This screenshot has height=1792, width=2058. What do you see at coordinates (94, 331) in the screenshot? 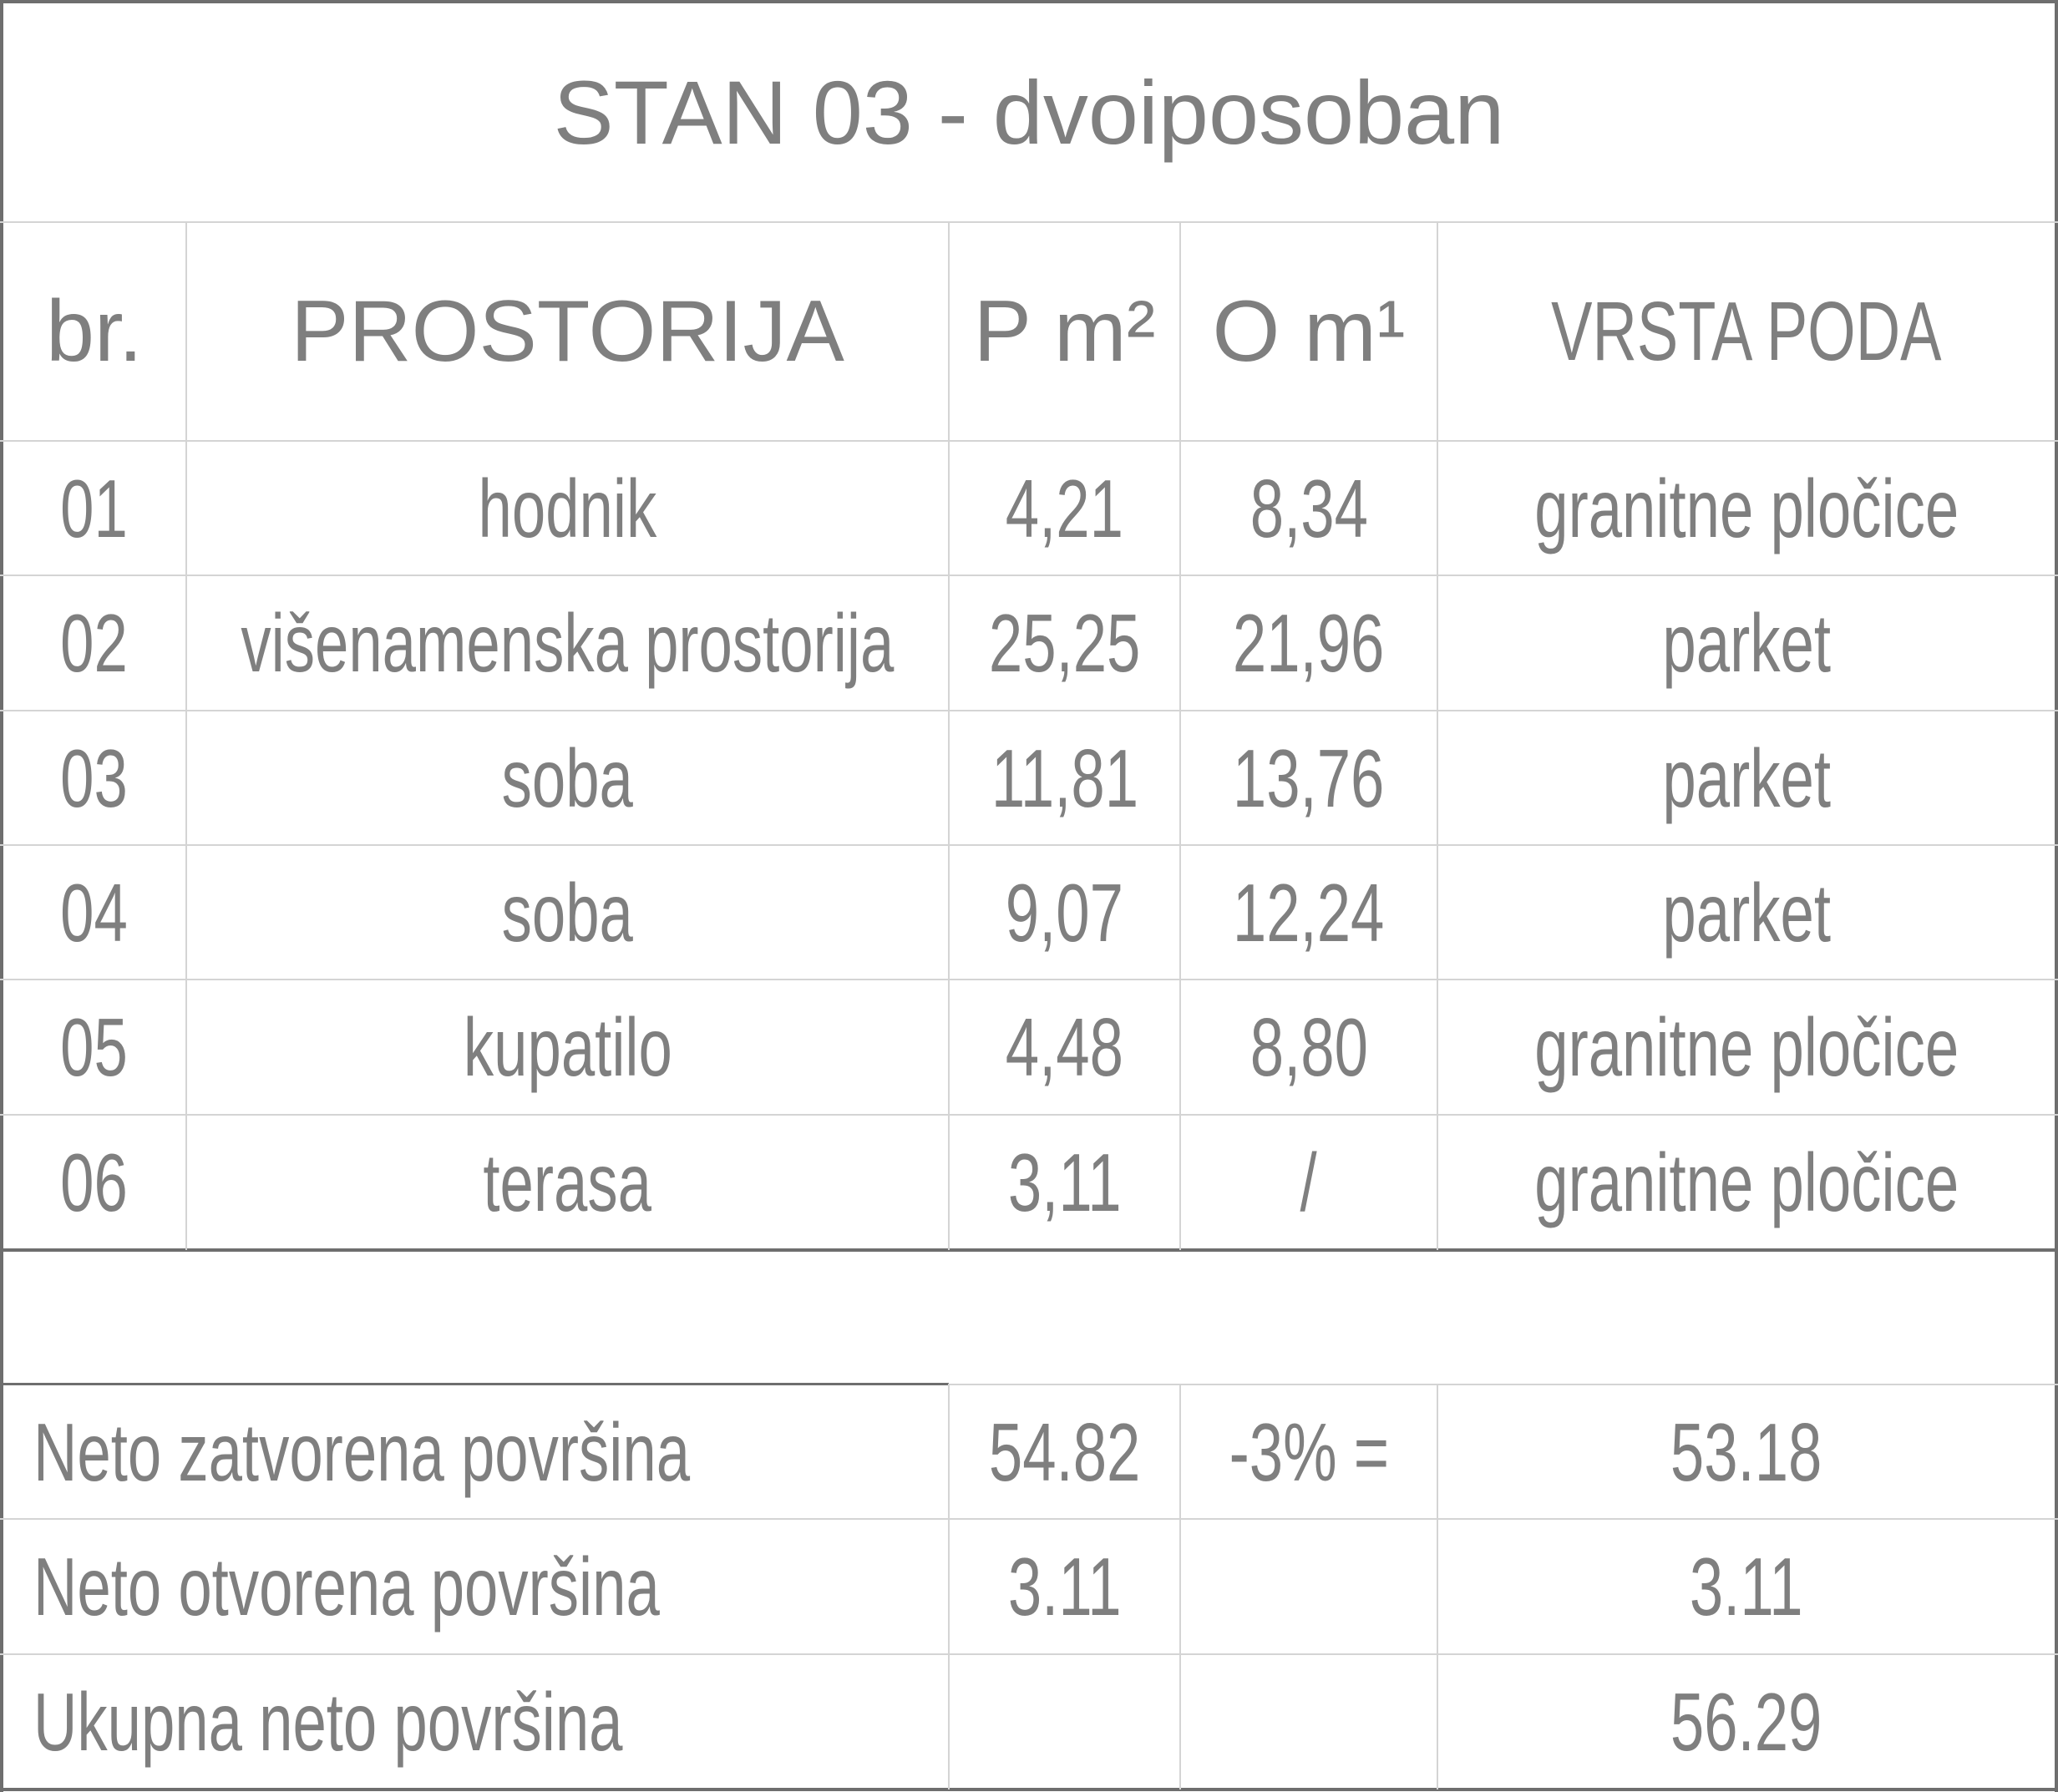
I see `header-number: br.` at bounding box center [94, 331].